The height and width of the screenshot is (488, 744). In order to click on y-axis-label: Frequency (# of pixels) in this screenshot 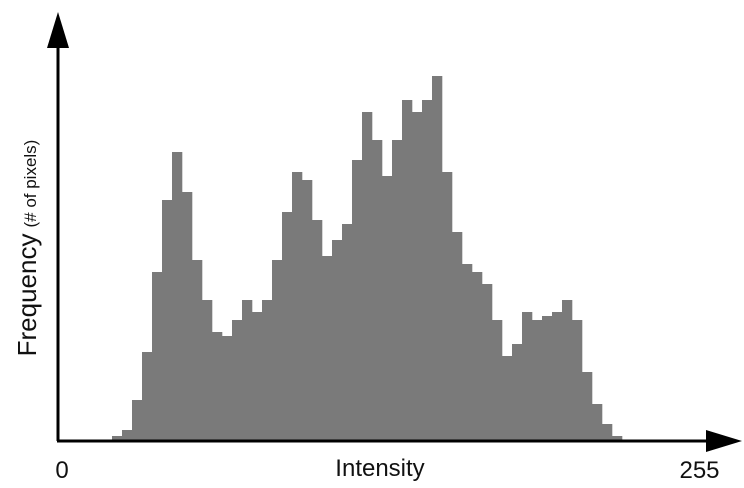, I will do `click(27, 248)`.